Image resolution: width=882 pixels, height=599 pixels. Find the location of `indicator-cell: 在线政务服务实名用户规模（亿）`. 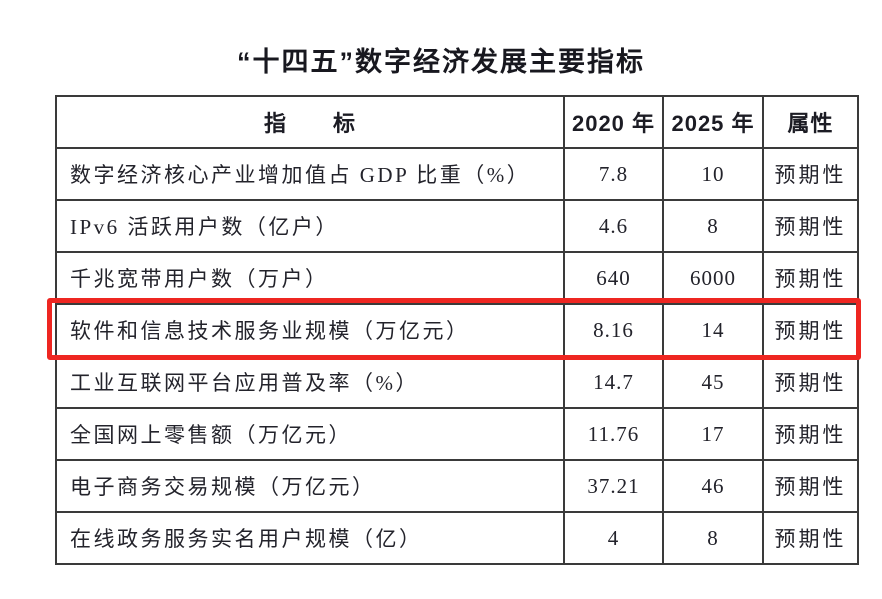

indicator-cell: 在线政务服务实名用户规模（亿） is located at coordinates (310, 538).